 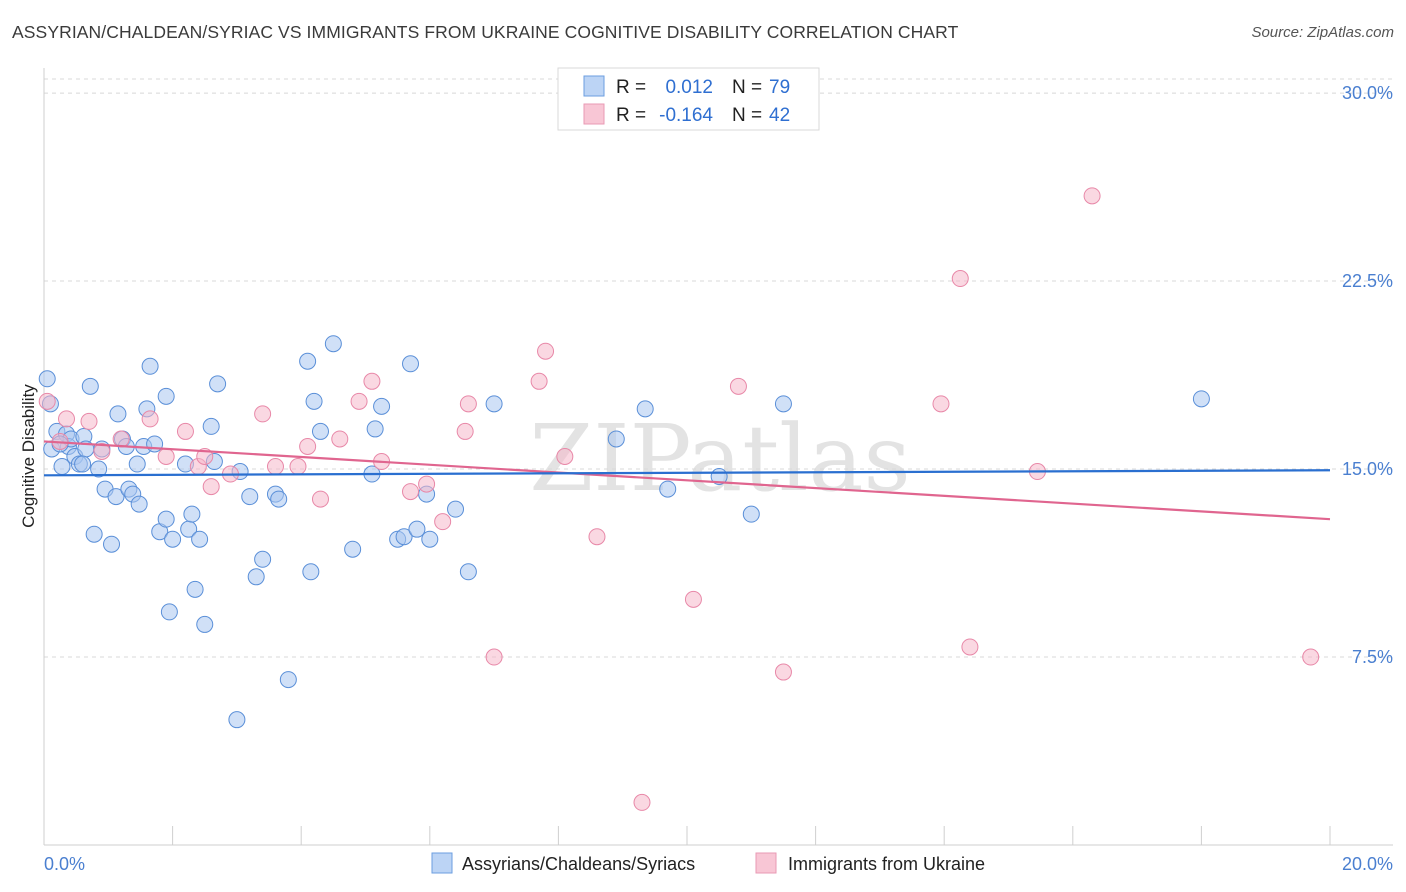 What do you see at coordinates (747, 87) in the screenshot?
I see `top-legend-n-label-1: N =` at bounding box center [747, 87].